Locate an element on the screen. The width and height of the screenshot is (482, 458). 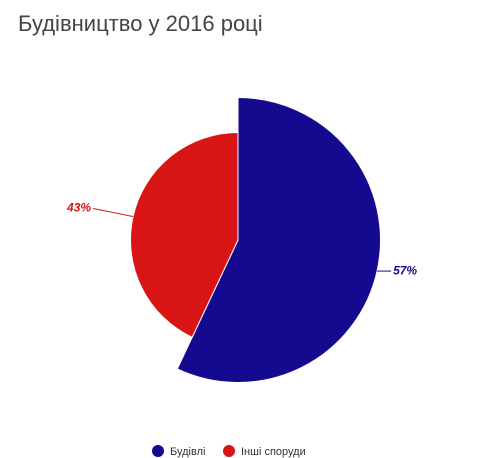
legend-label: Інші споруди is located at coordinates (273, 452).